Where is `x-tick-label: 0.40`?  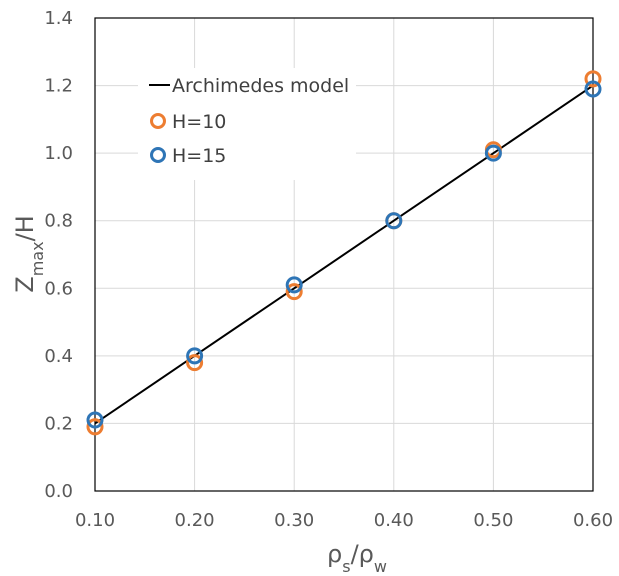 x-tick-label: 0.40 is located at coordinates (394, 520).